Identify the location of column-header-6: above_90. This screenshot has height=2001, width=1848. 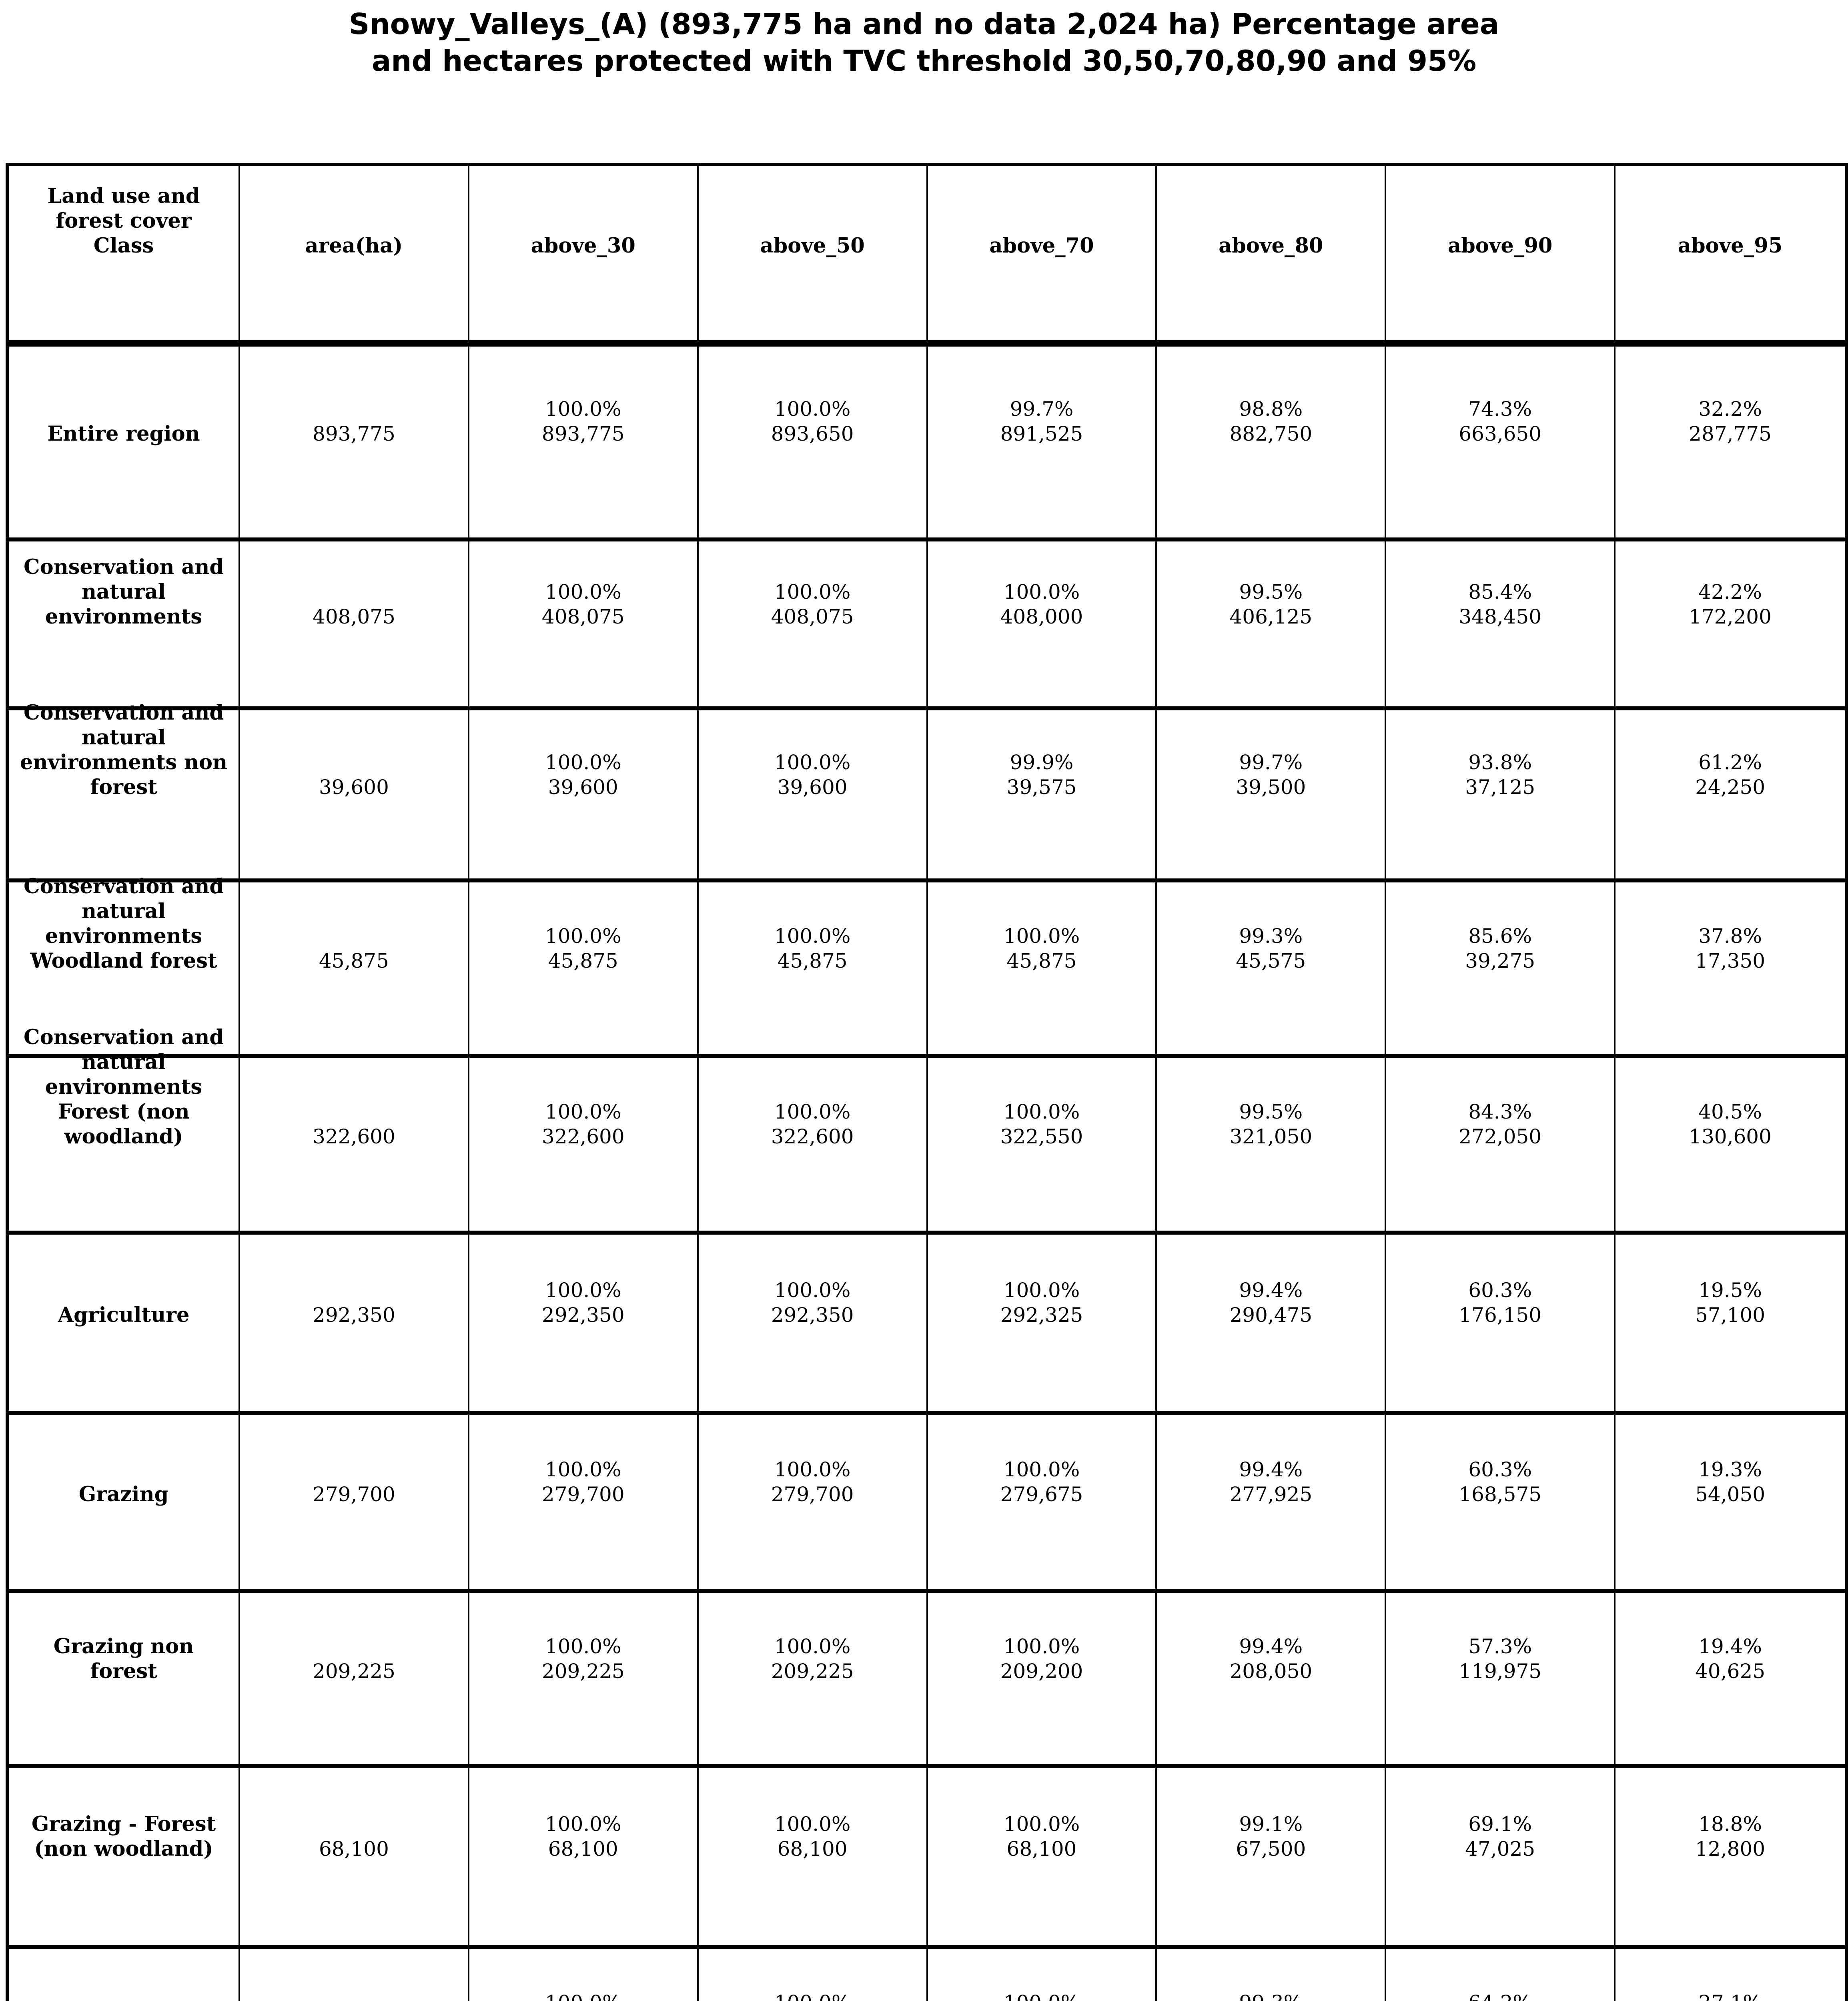
(1501, 256).